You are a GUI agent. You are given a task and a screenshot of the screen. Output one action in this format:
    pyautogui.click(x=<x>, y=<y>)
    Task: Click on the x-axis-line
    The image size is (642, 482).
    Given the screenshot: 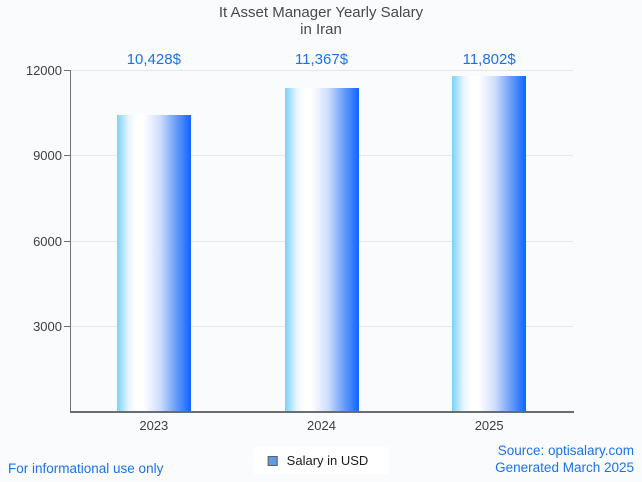 What is the action you would take?
    pyautogui.click(x=322, y=412)
    